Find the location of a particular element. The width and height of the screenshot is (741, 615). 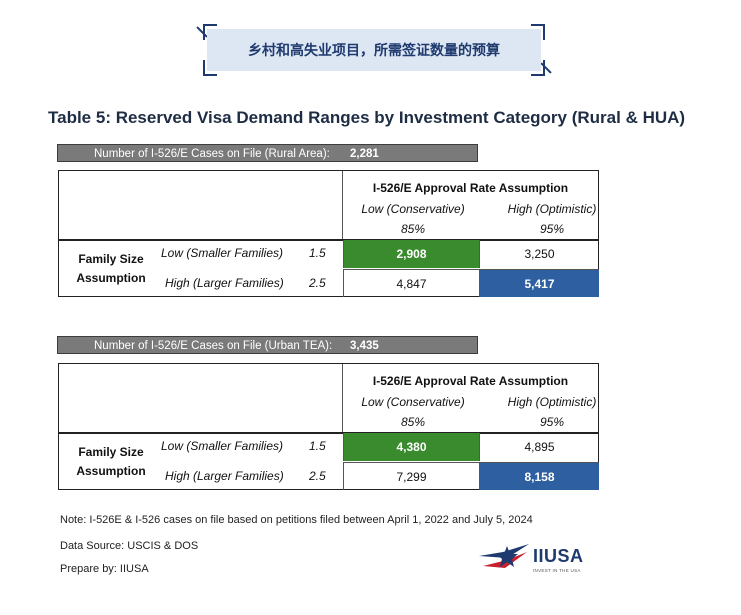

logo-tagline: INVEST IN THE USA is located at coordinates (557, 570).